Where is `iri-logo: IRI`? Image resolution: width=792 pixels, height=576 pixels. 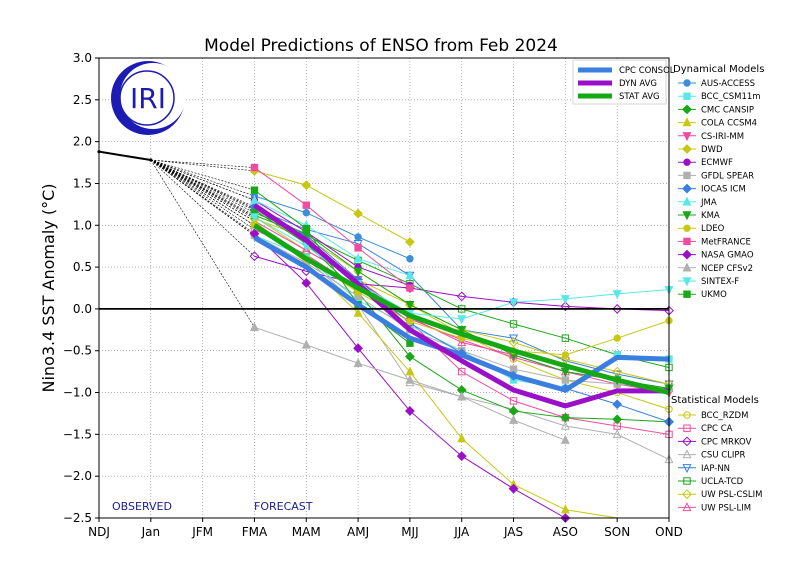 iri-logo: IRI is located at coordinates (148, 98).